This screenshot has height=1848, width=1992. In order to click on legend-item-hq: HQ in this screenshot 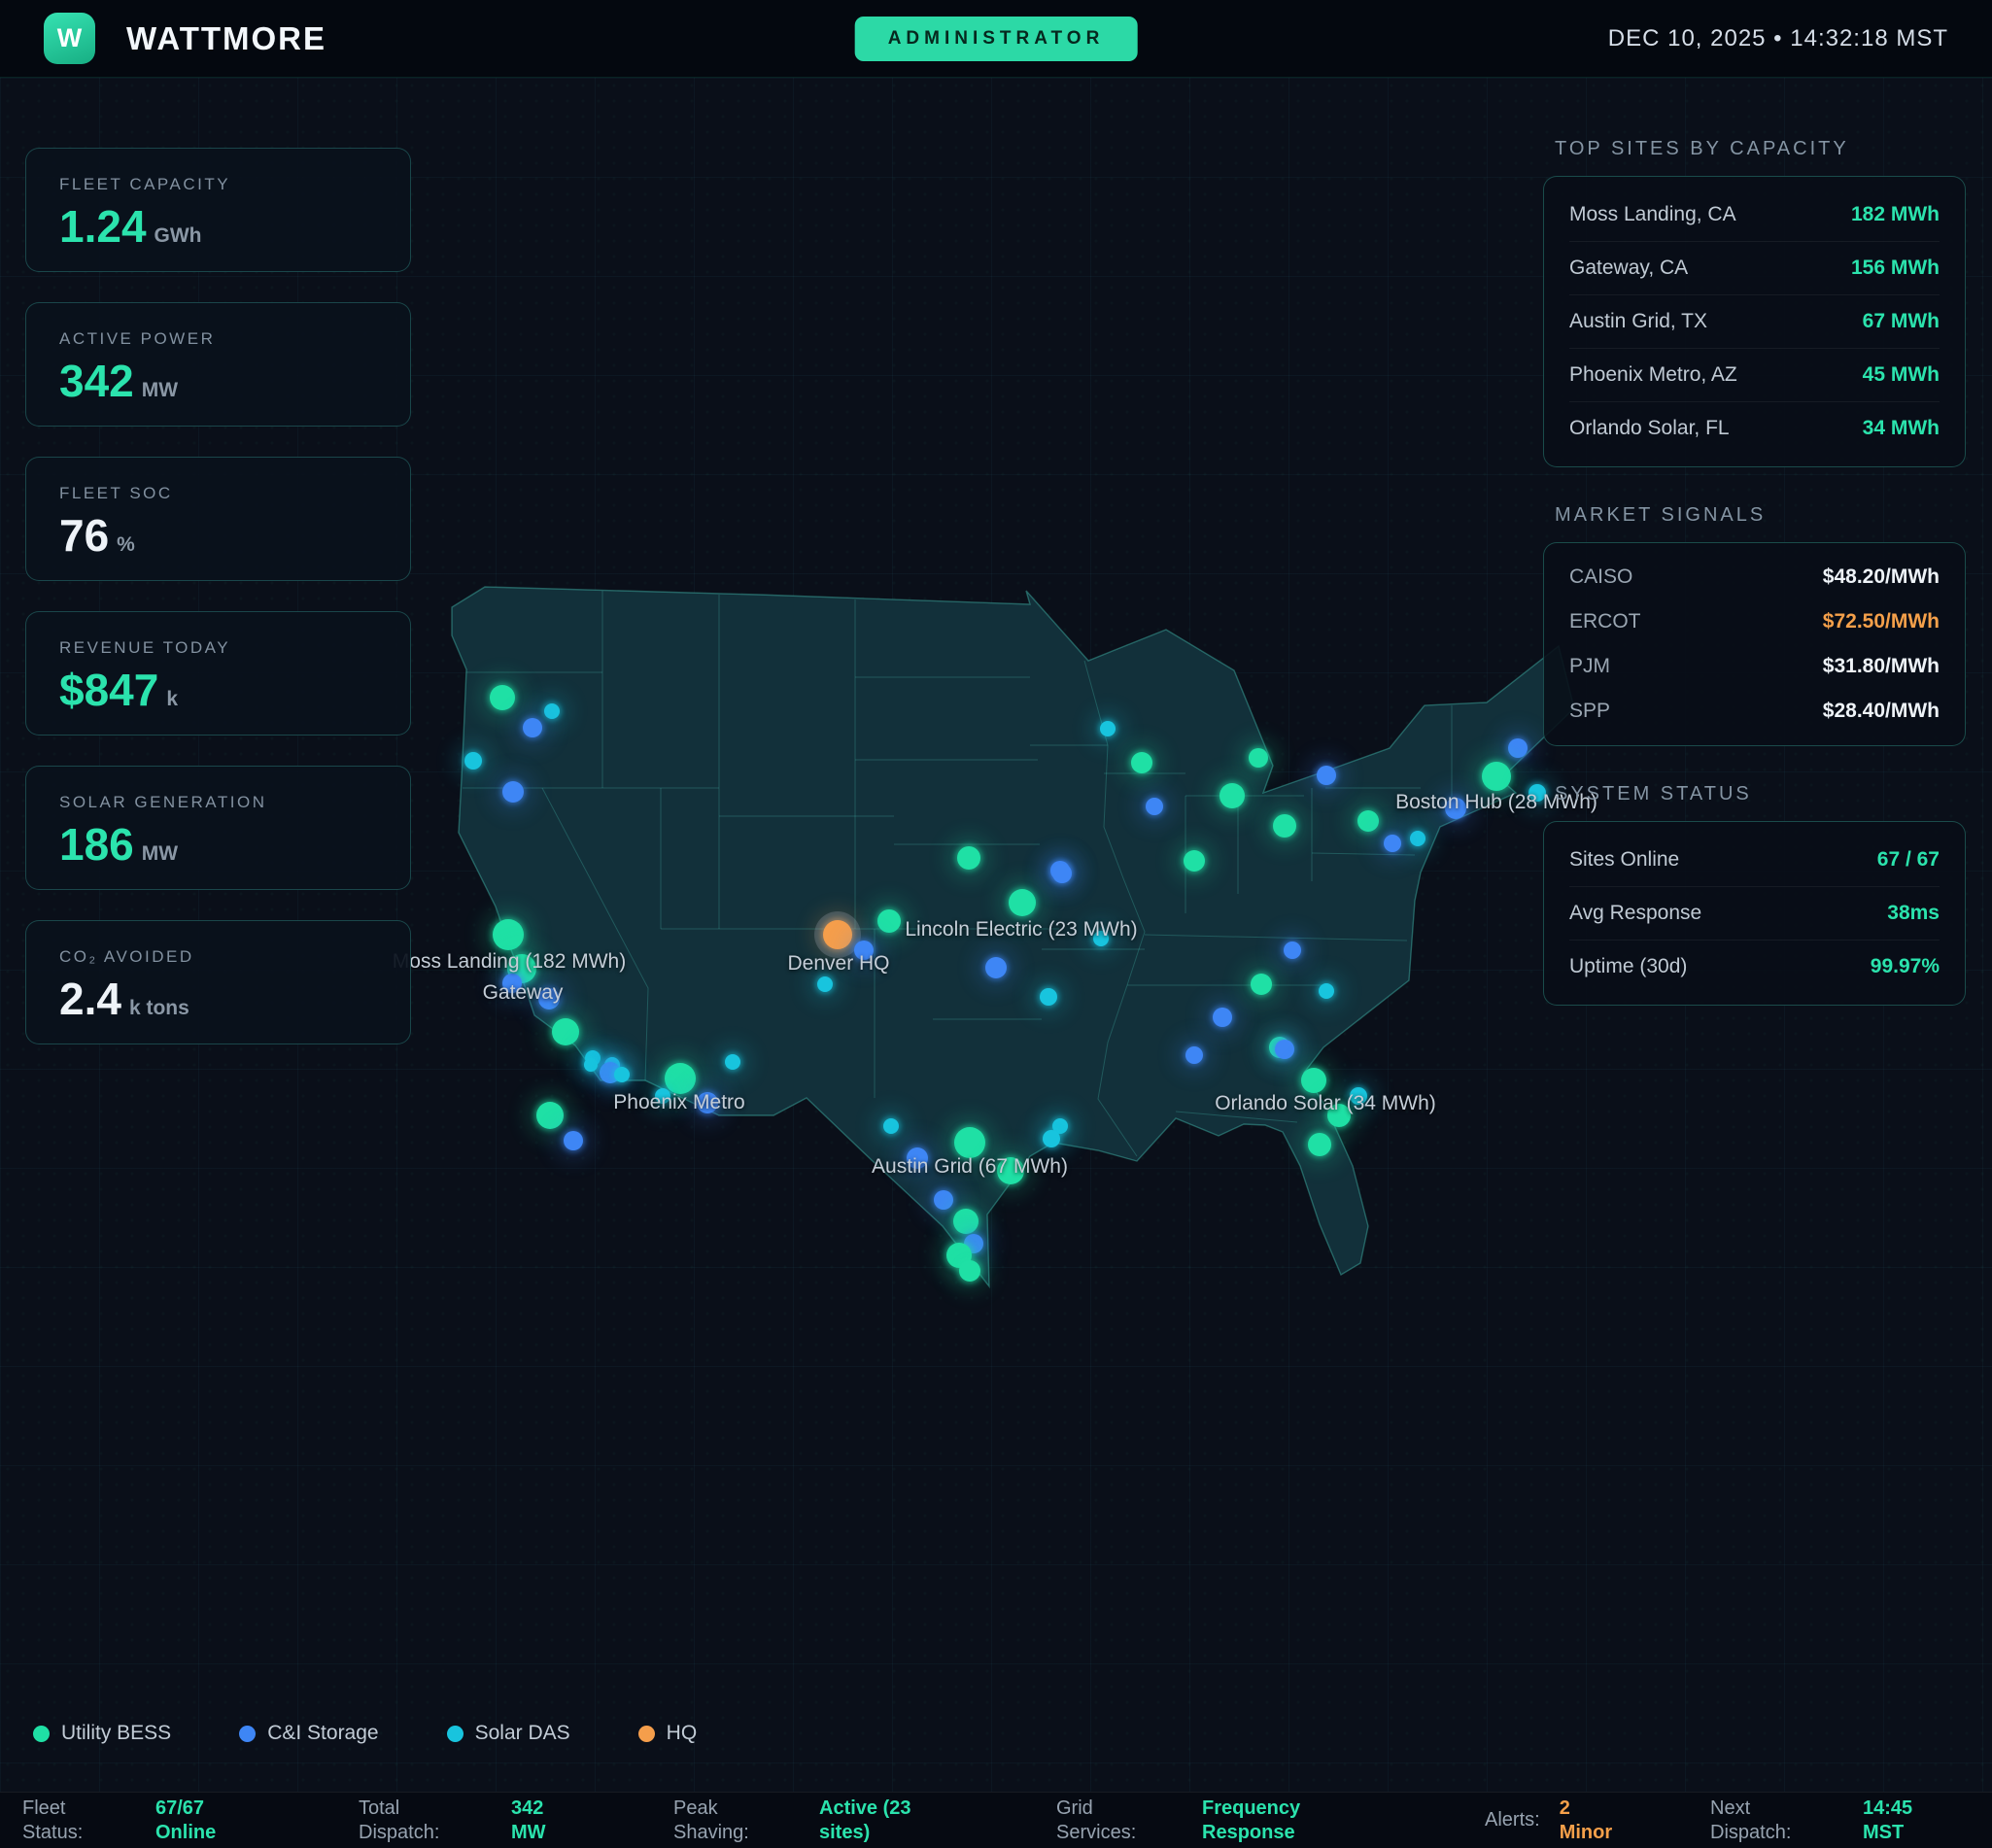, I will do `click(667, 1733)`.